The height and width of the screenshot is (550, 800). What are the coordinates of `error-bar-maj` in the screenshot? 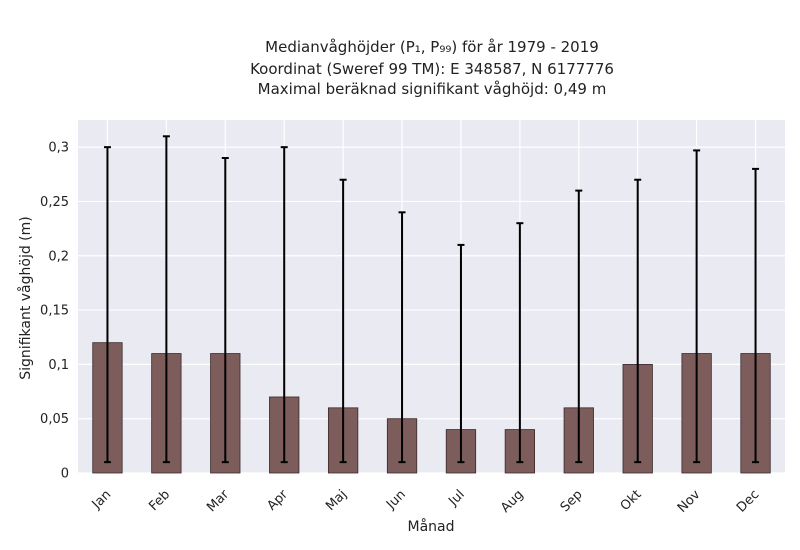 It's located at (343, 321).